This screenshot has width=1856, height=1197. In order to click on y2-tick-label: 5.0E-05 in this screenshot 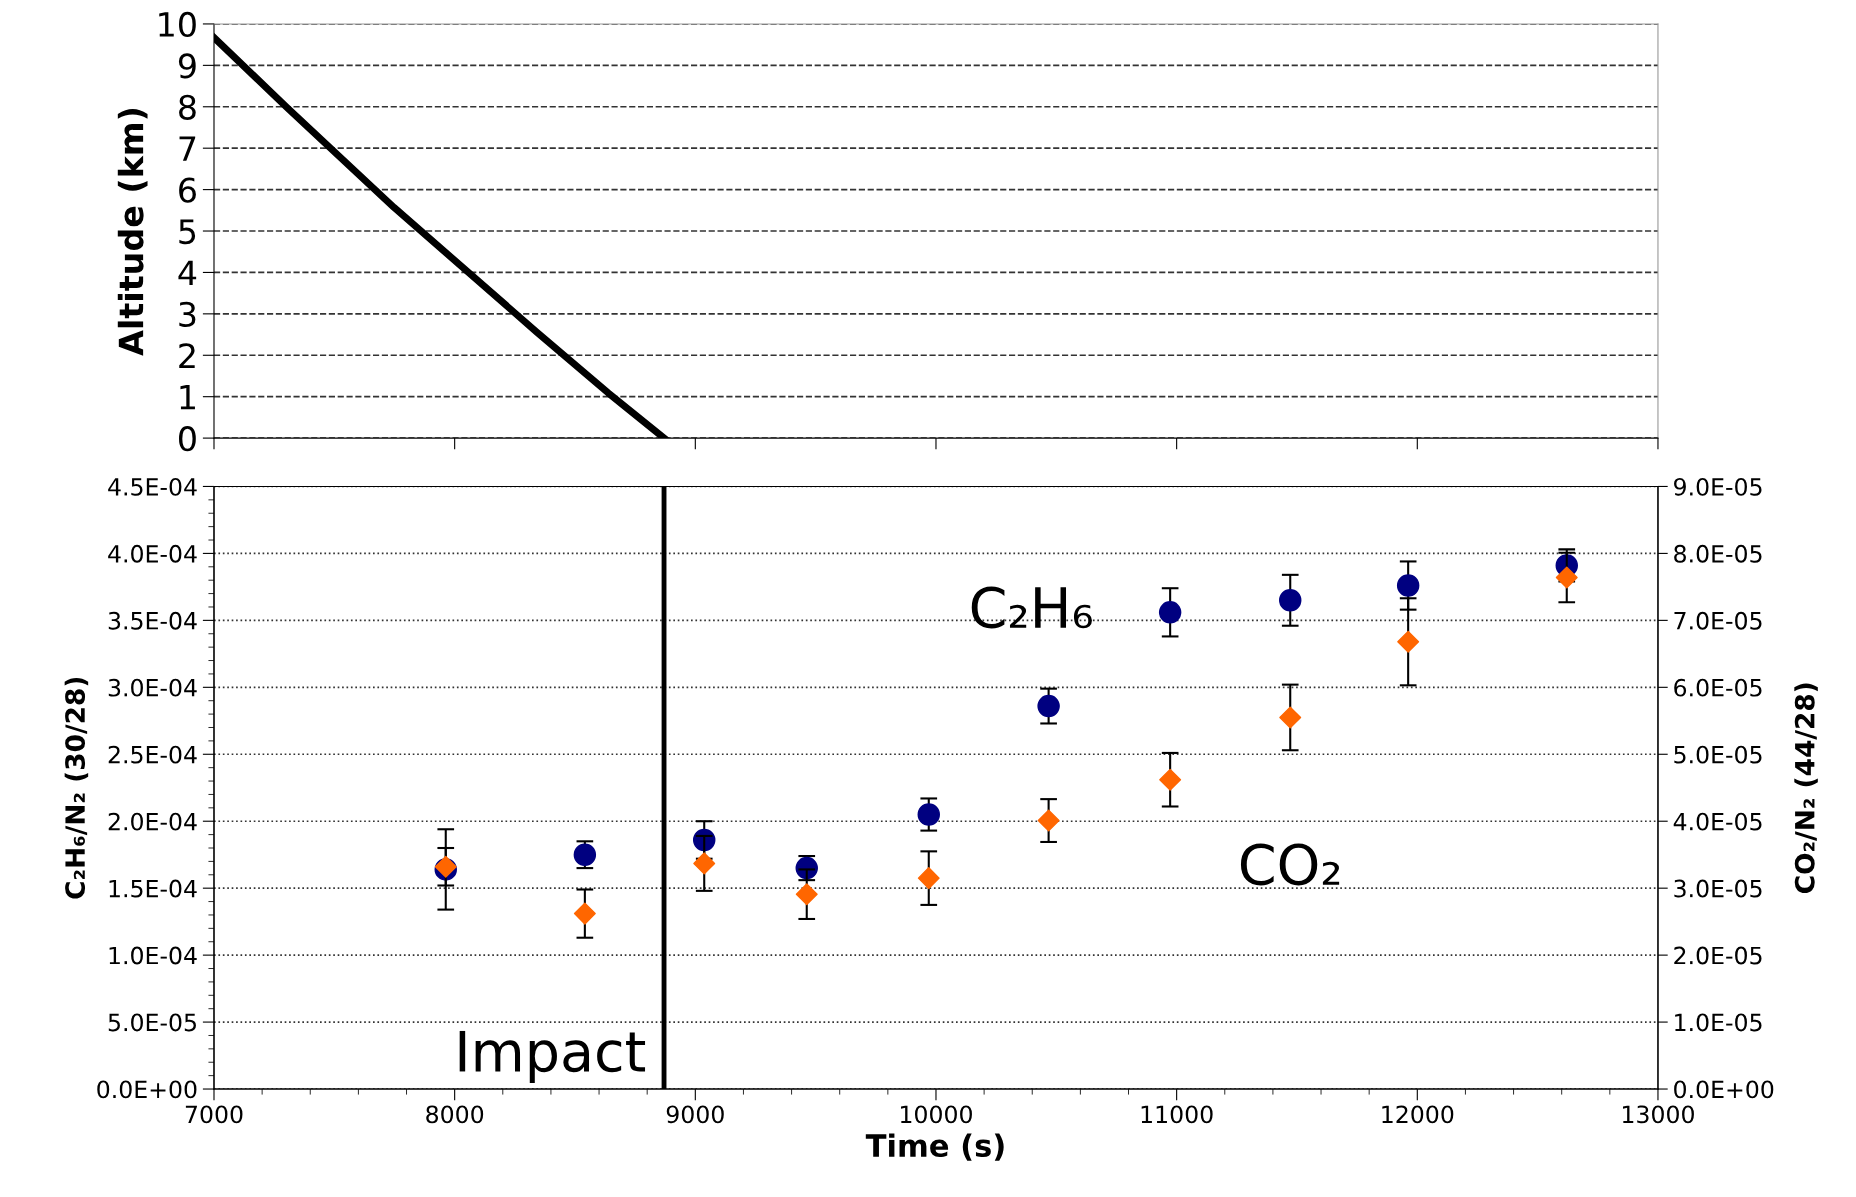, I will do `click(1718, 754)`.